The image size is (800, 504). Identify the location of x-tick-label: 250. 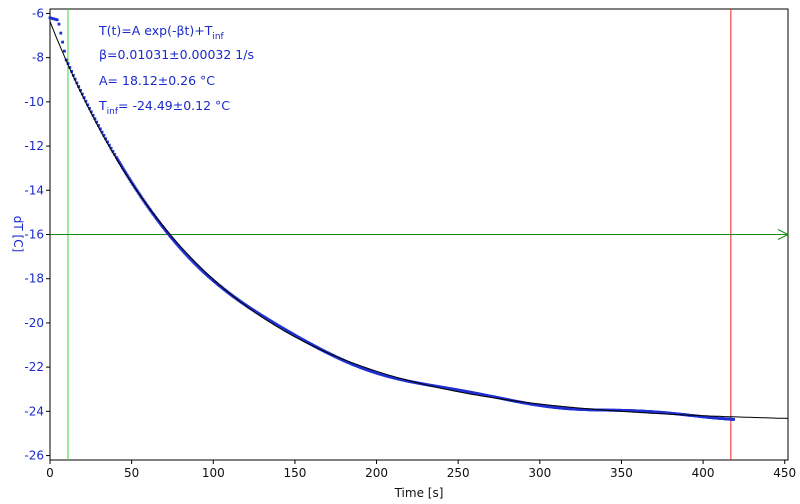
(458, 473).